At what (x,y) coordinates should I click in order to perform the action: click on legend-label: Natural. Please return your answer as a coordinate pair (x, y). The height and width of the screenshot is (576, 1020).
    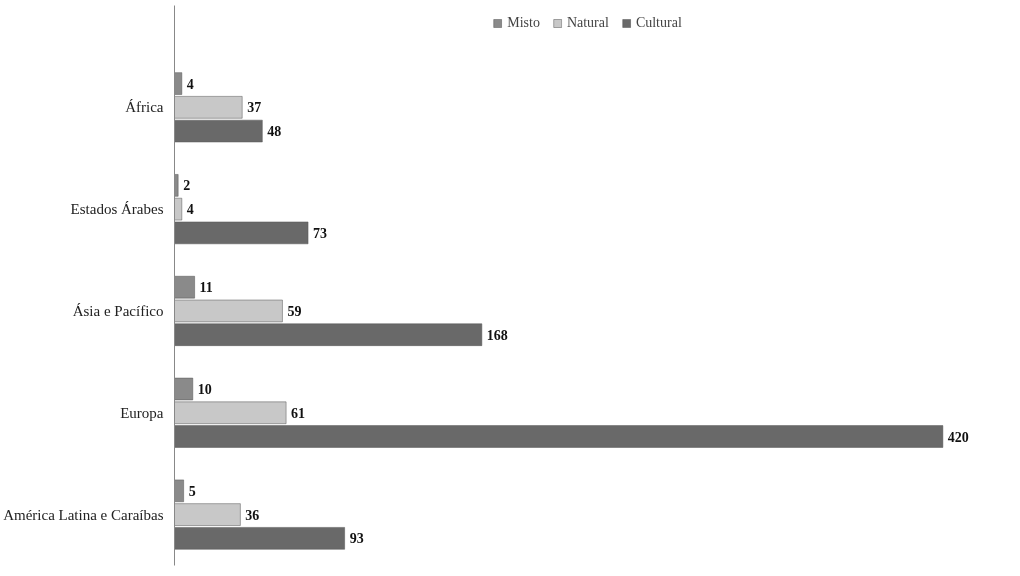
    Looking at the image, I should click on (587, 23).